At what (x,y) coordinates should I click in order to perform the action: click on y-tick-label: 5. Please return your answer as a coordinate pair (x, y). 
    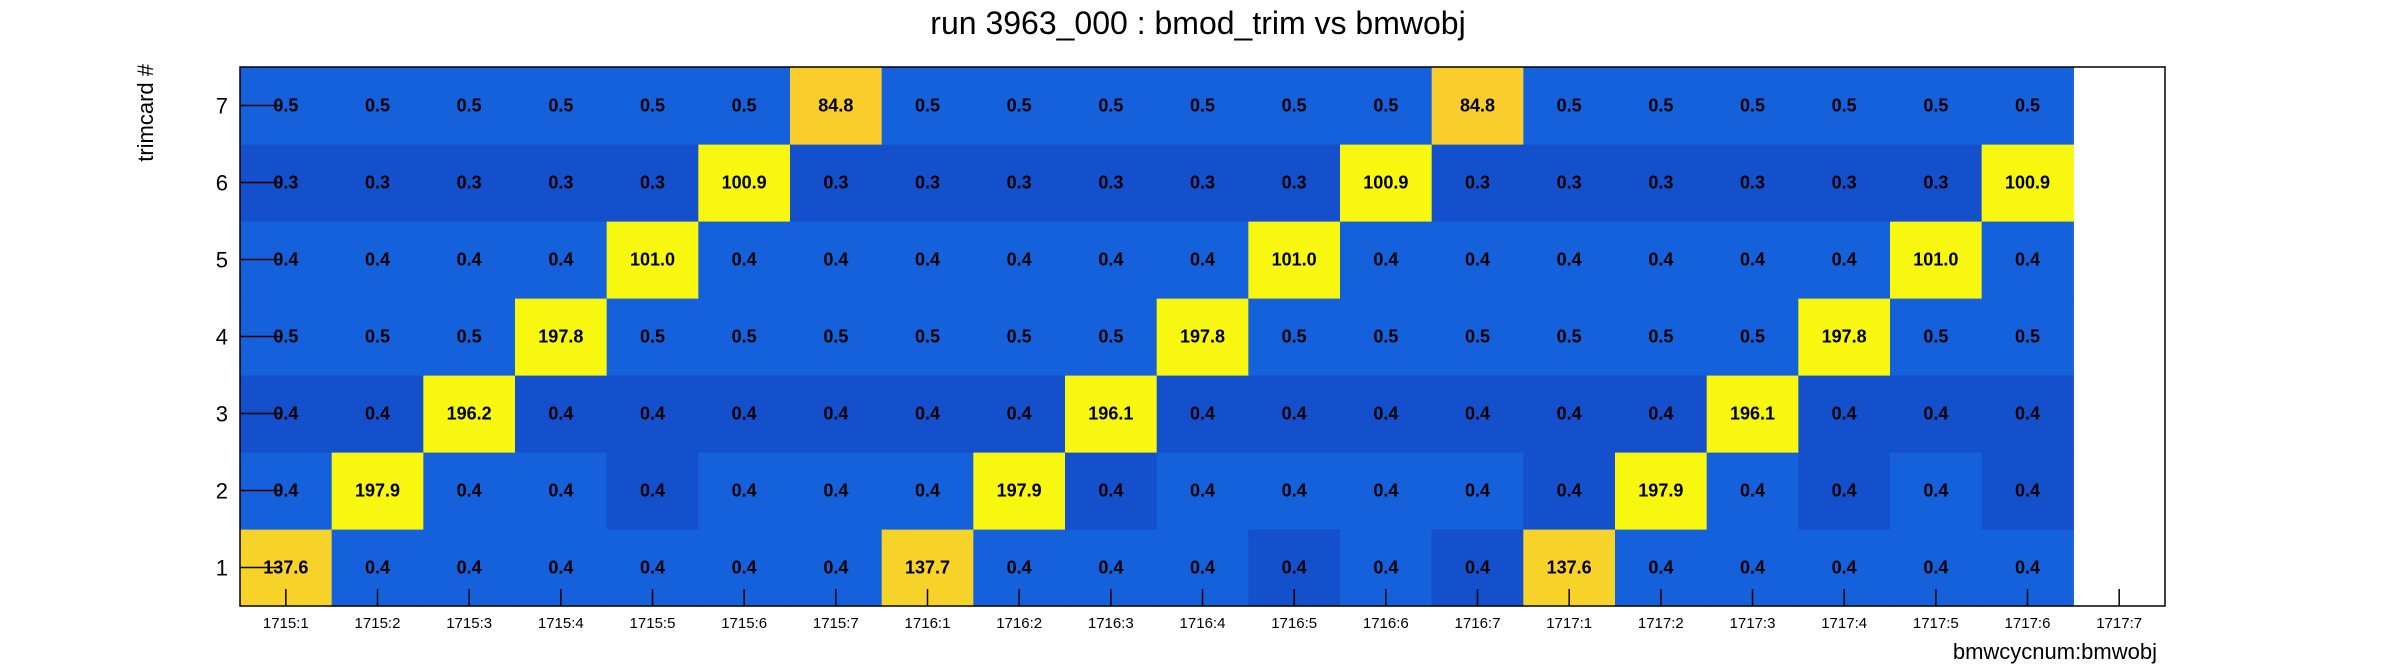
    Looking at the image, I should click on (222, 260).